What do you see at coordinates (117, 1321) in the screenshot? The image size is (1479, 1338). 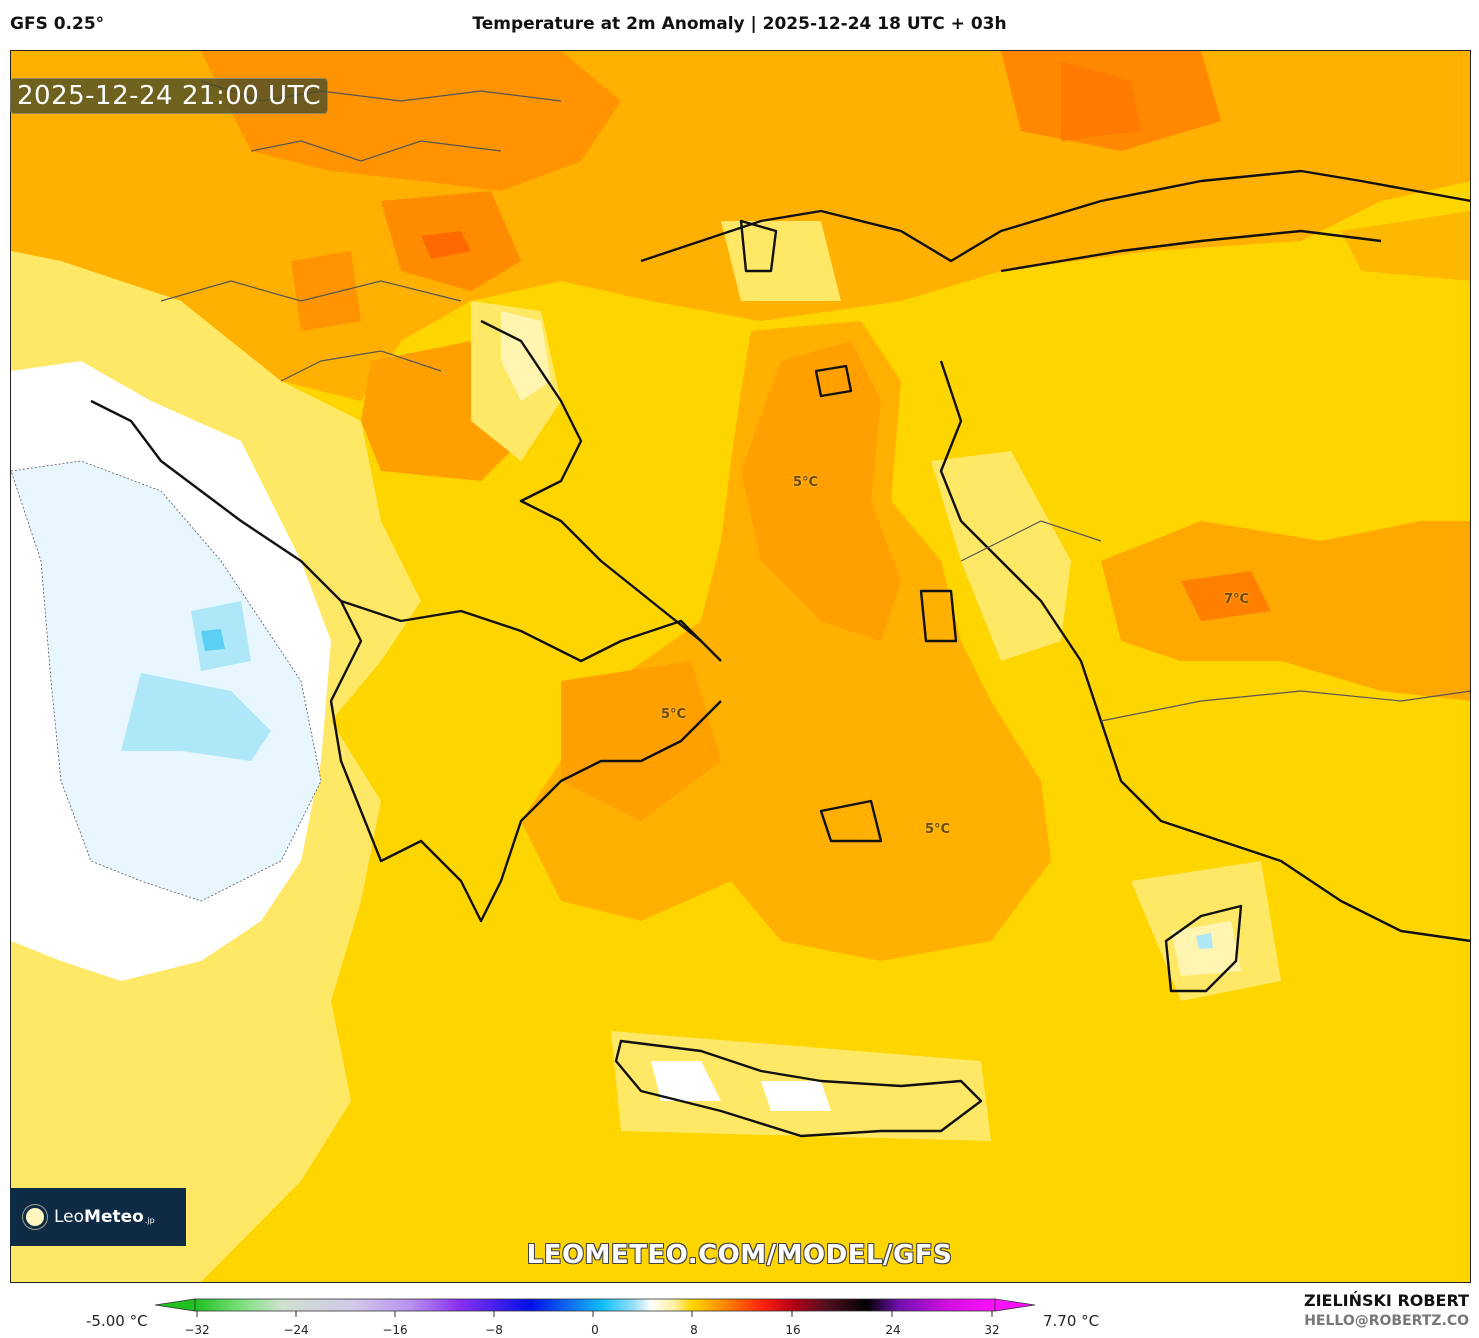 I see `colorbar-min-label: -5.00 °C` at bounding box center [117, 1321].